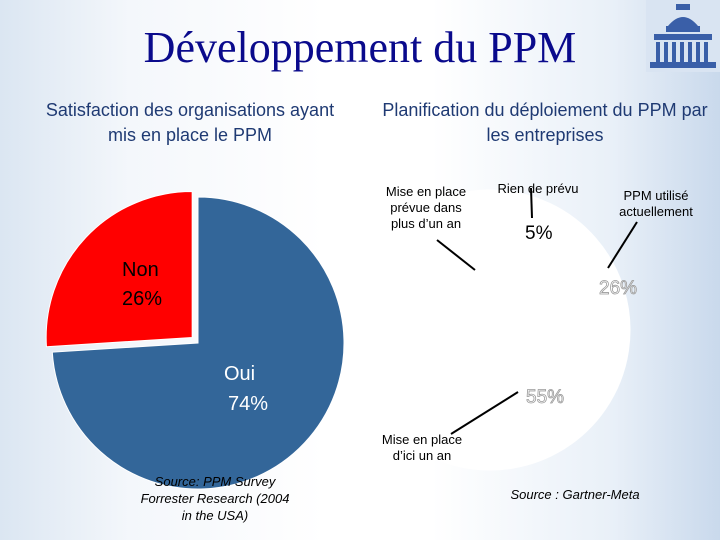 The height and width of the screenshot is (540, 720). I want to click on leader-plus-dun-an, so click(456, 255).